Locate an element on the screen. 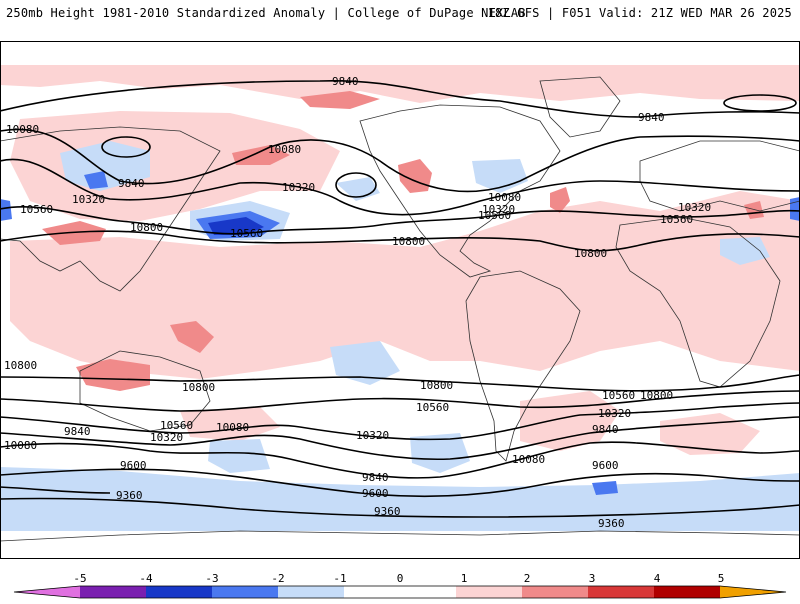 This screenshot has width=800, height=604. contour-10800-north is located at coordinates (400, 241).